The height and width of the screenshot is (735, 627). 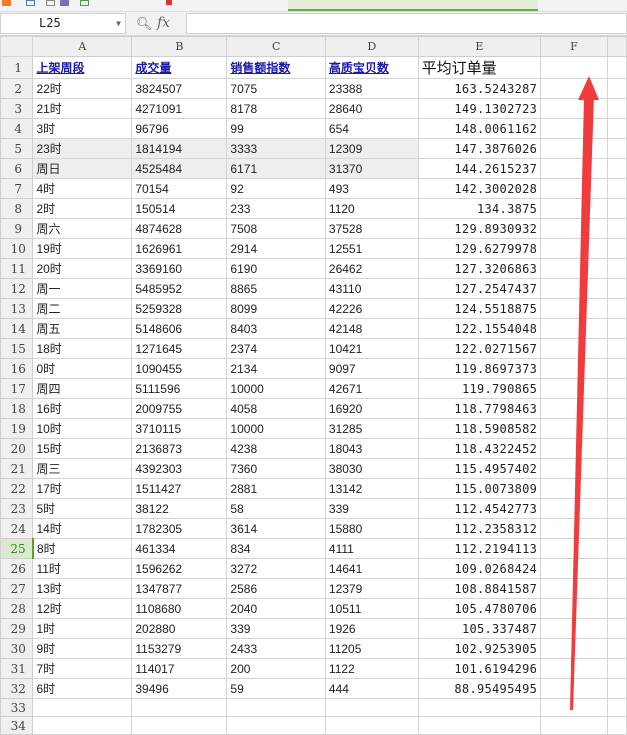 What do you see at coordinates (17, 648) in the screenshot?
I see `row-header: 30` at bounding box center [17, 648].